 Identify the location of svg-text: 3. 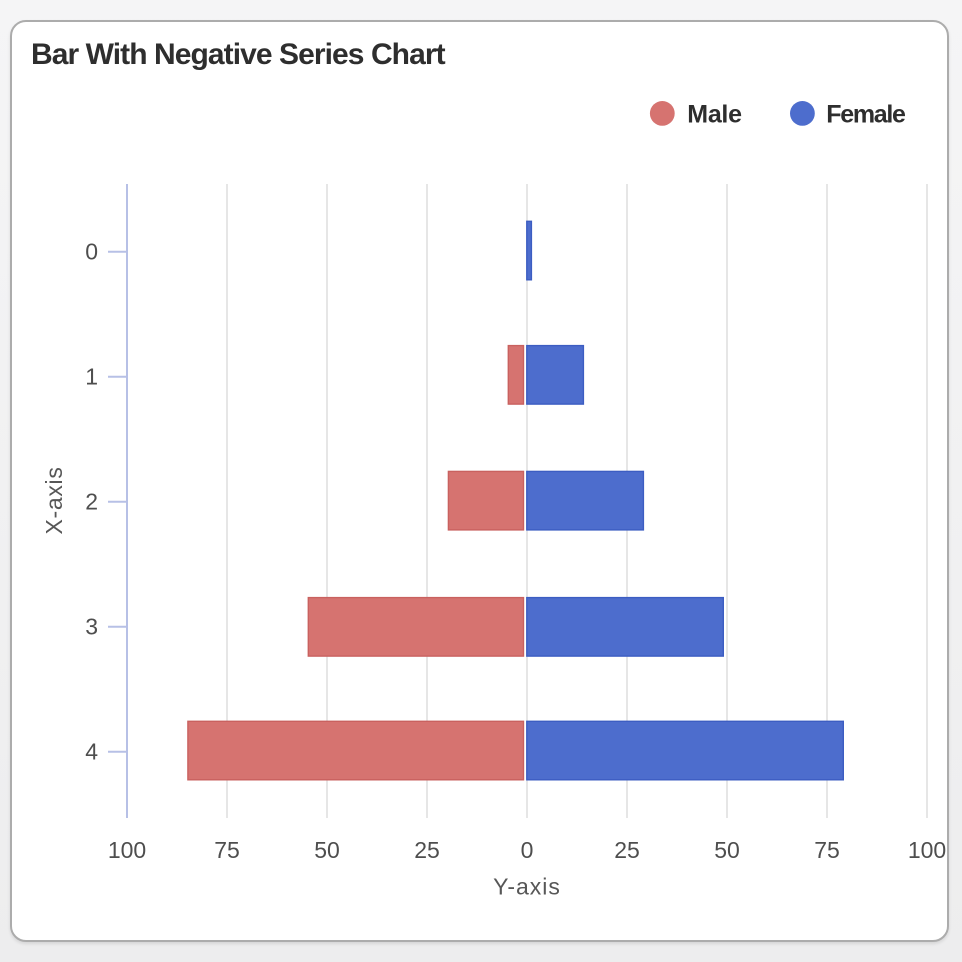
(91, 626).